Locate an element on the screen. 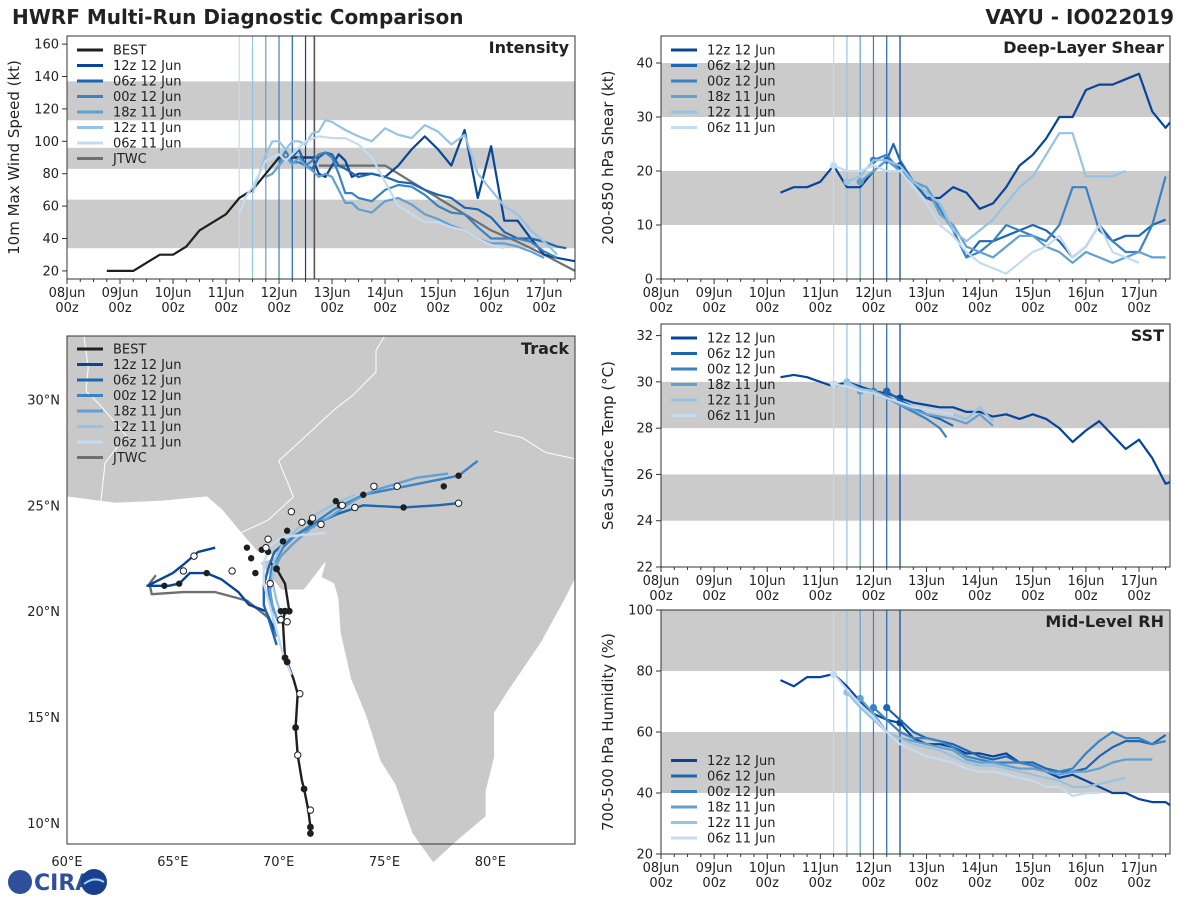 The height and width of the screenshot is (900, 1200). sst-series-group is located at coordinates (975, 429).